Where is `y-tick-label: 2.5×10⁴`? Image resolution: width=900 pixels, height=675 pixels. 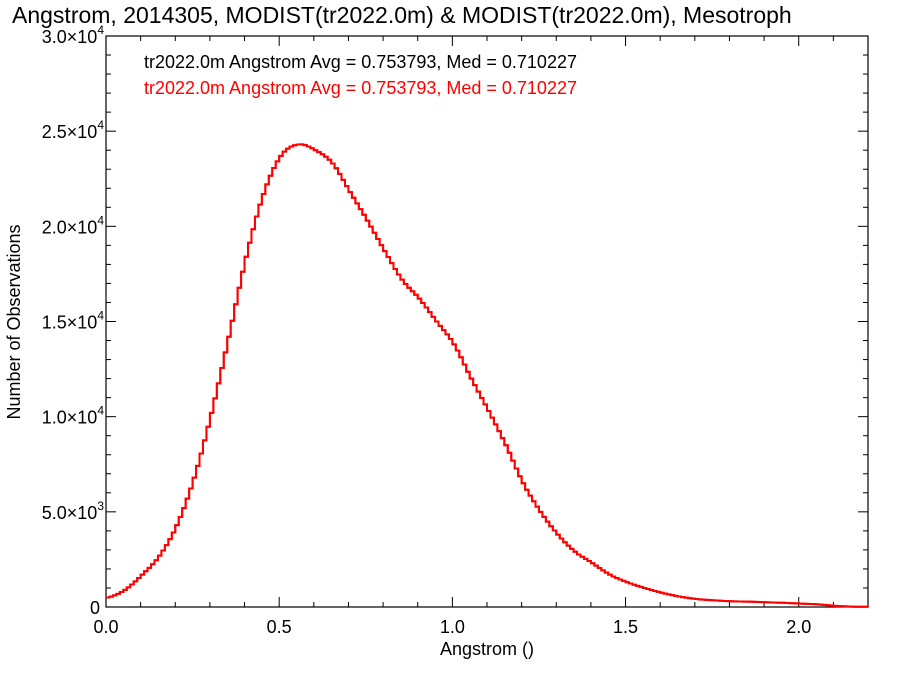
y-tick-label: 2.5×10⁴ is located at coordinates (73, 130).